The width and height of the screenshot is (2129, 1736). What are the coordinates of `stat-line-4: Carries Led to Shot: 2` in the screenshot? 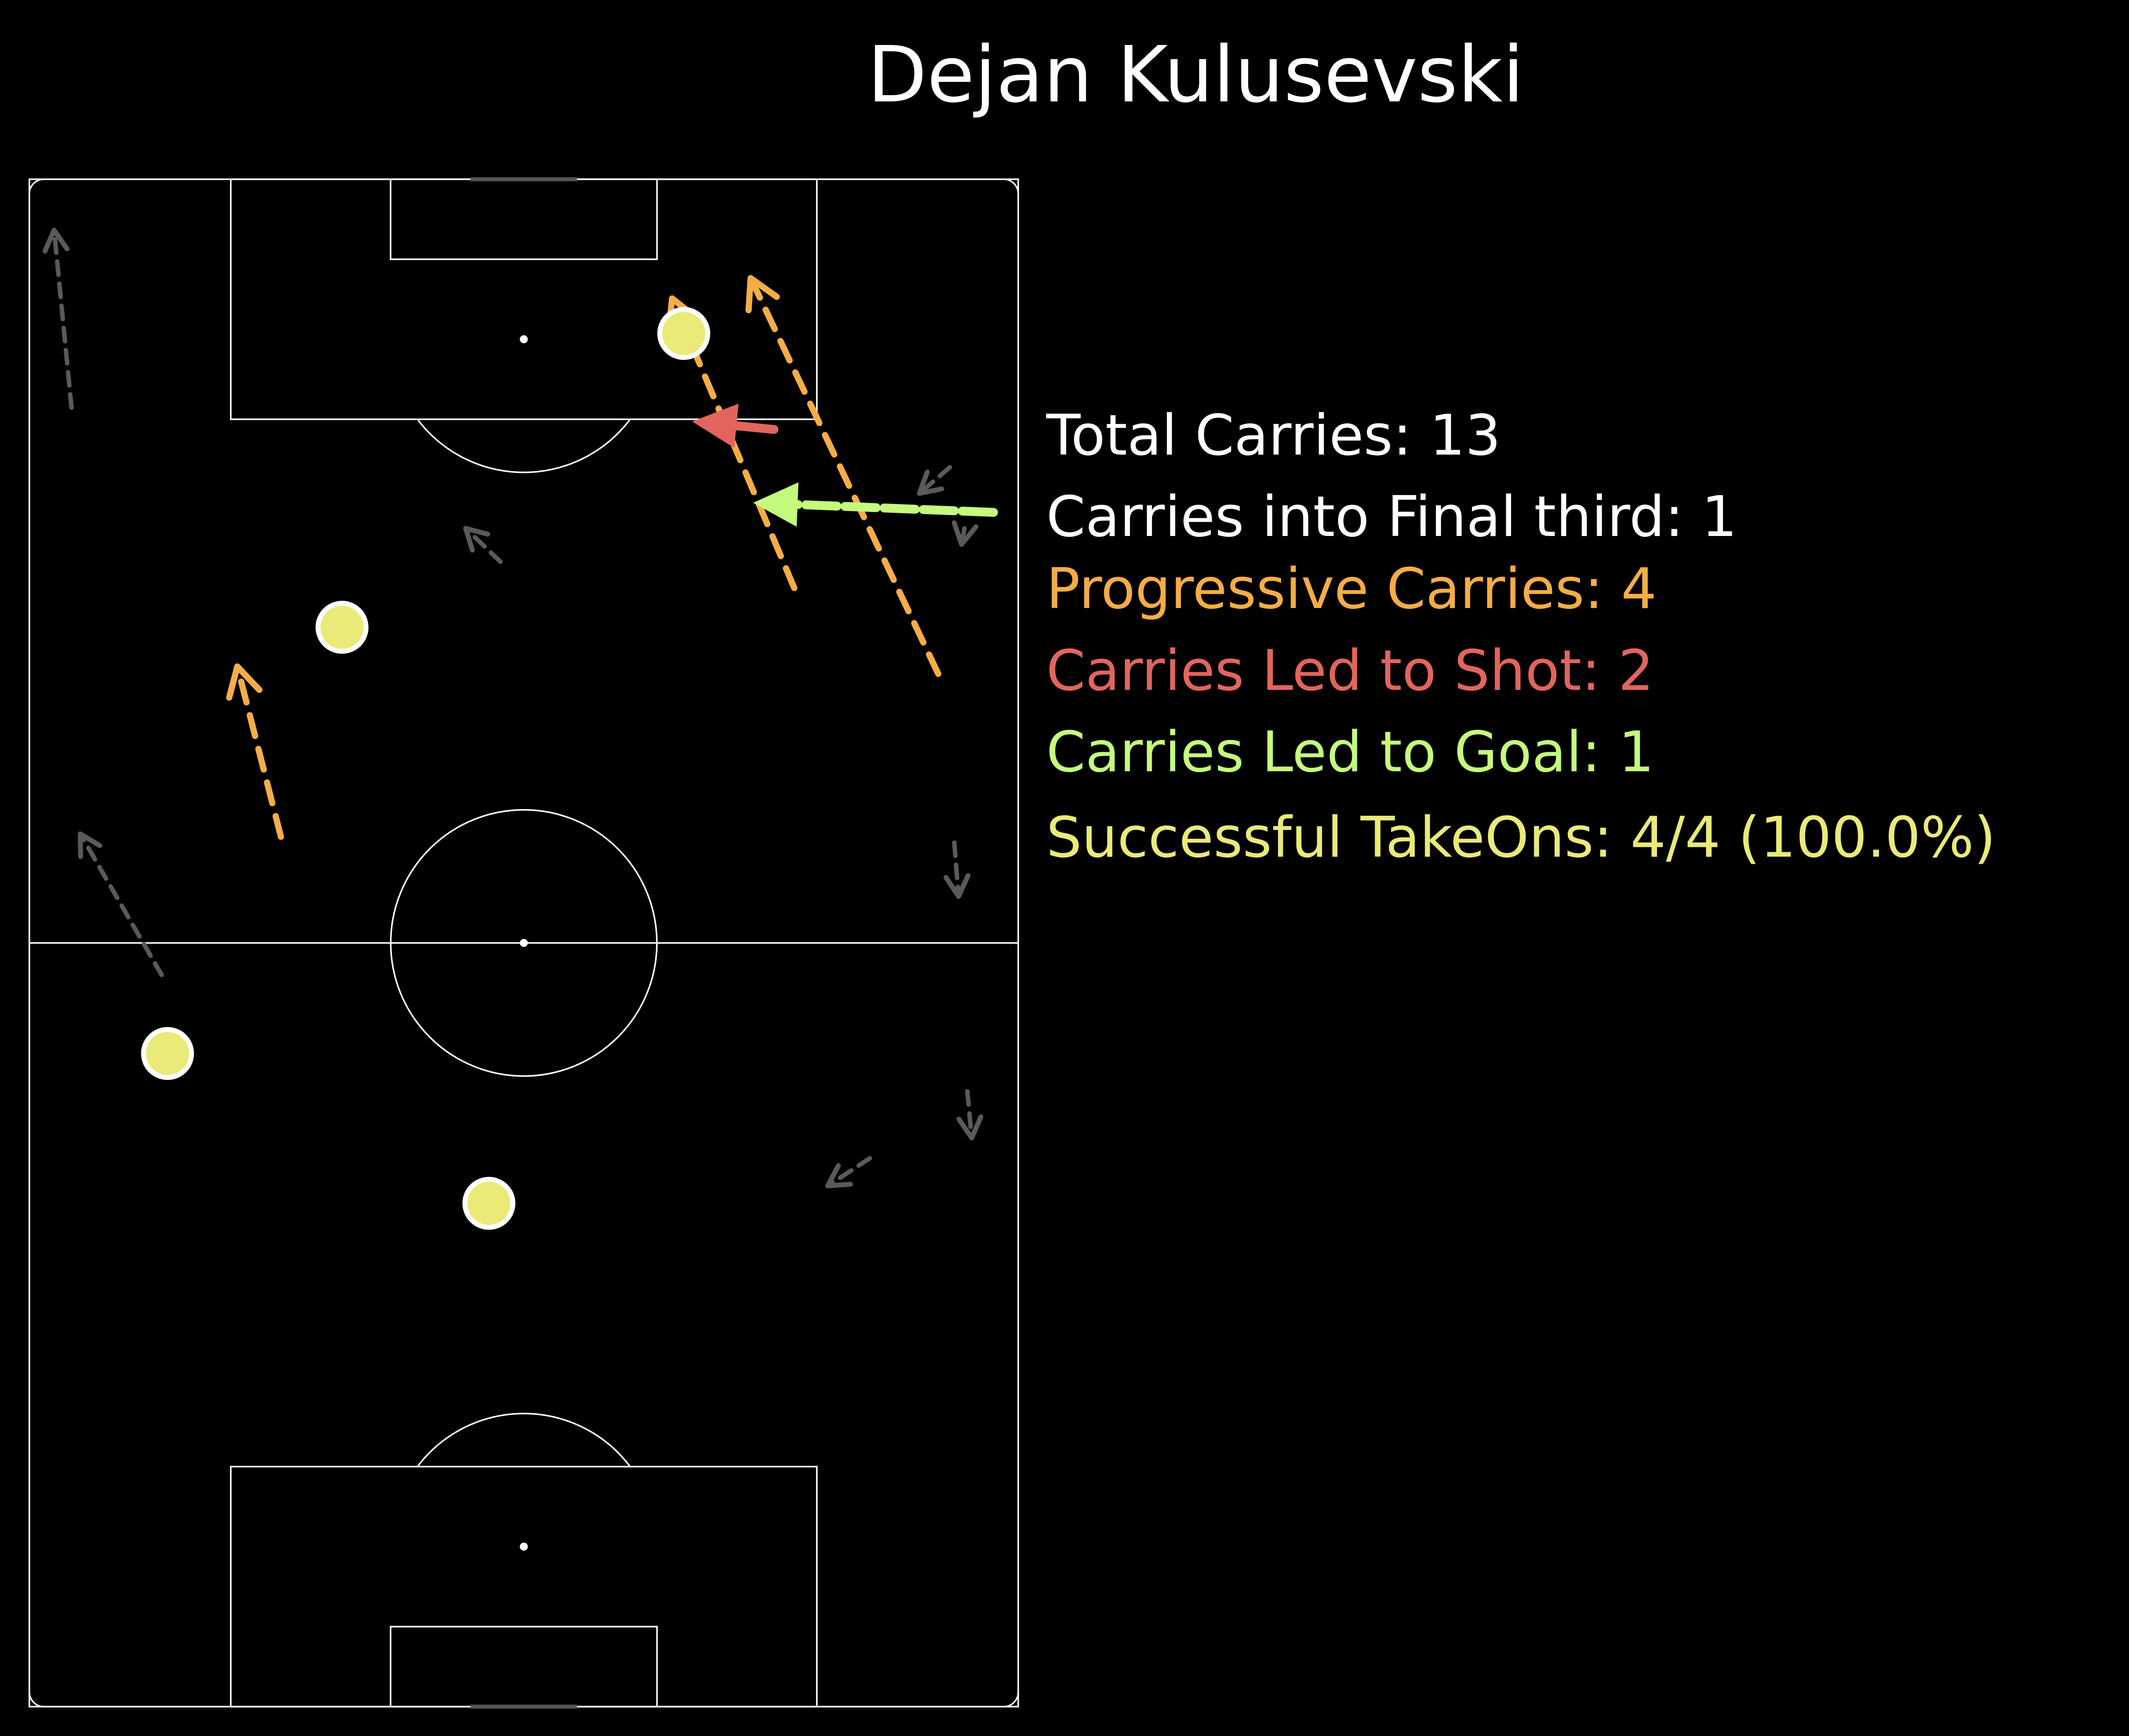 It's located at (1350, 670).